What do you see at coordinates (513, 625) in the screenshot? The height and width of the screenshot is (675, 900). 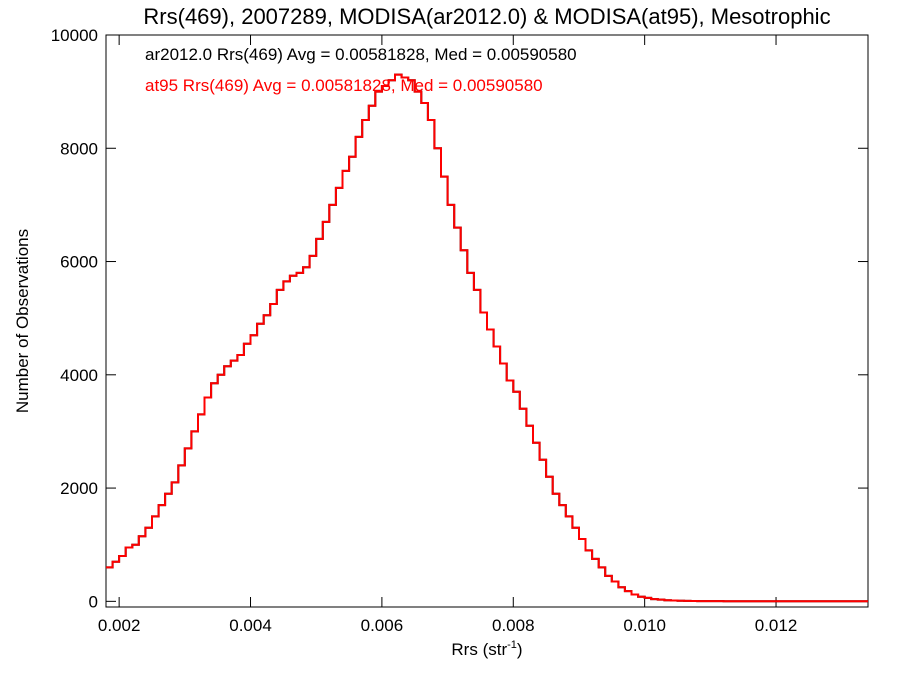 I see `x-tick-label: 0.008` at bounding box center [513, 625].